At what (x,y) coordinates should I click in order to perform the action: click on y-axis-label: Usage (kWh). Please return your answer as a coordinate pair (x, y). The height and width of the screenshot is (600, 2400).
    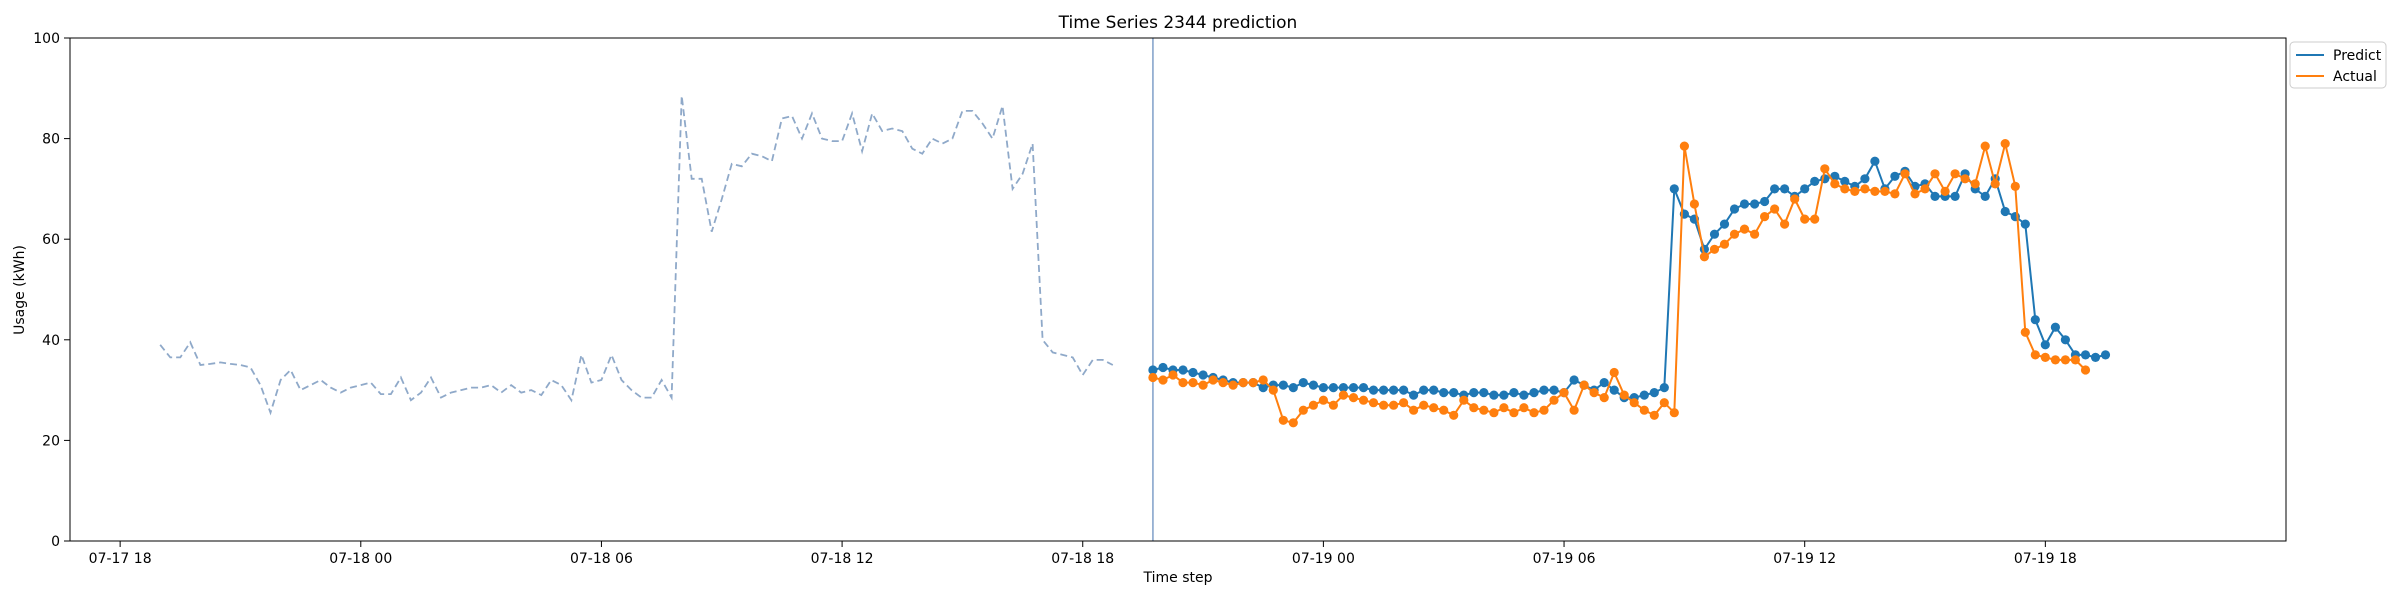
    Looking at the image, I should click on (20, 290).